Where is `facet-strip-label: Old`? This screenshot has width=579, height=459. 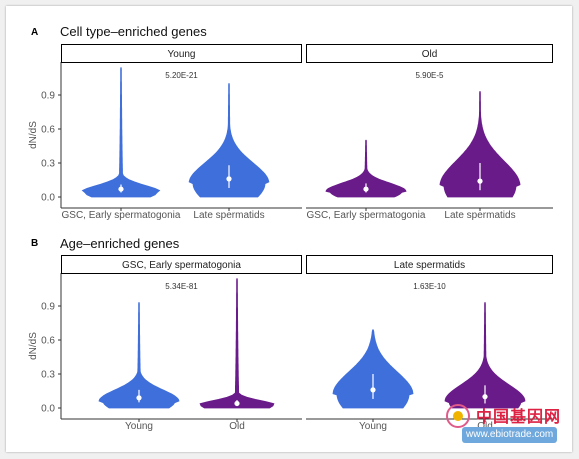 facet-strip-label: Old is located at coordinates (430, 54).